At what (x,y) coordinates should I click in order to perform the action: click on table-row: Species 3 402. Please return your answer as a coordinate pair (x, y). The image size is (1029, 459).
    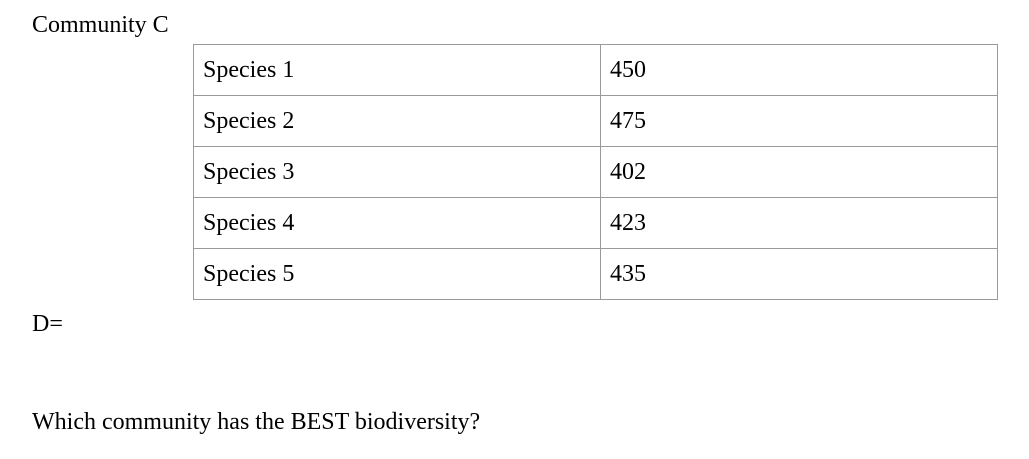
    Looking at the image, I should click on (595, 172).